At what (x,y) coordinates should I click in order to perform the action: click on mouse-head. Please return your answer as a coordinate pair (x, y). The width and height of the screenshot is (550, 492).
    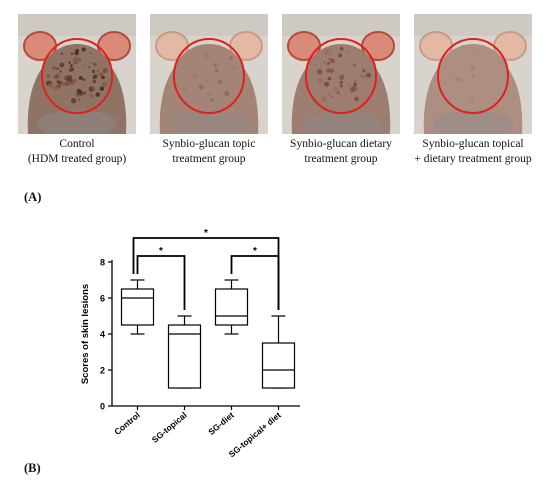
    Looking at the image, I should click on (473, 78).